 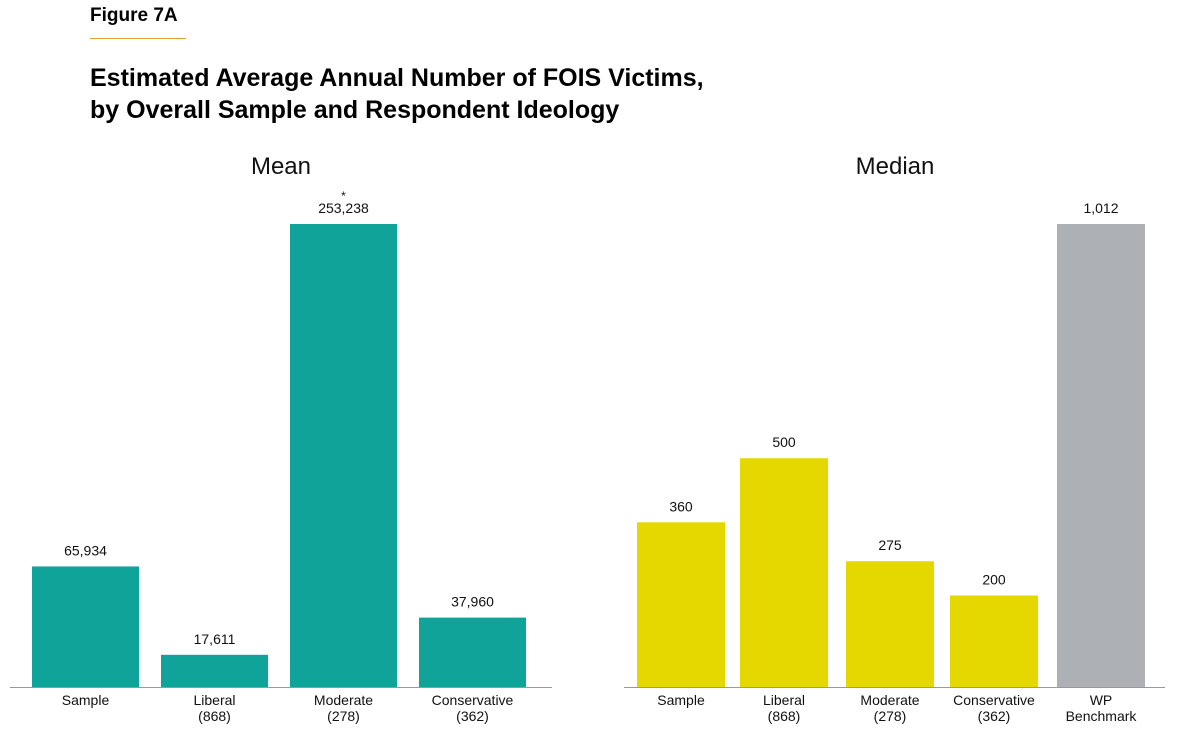 What do you see at coordinates (994, 716) in the screenshot?
I see `median-category-label-3-1: (362)` at bounding box center [994, 716].